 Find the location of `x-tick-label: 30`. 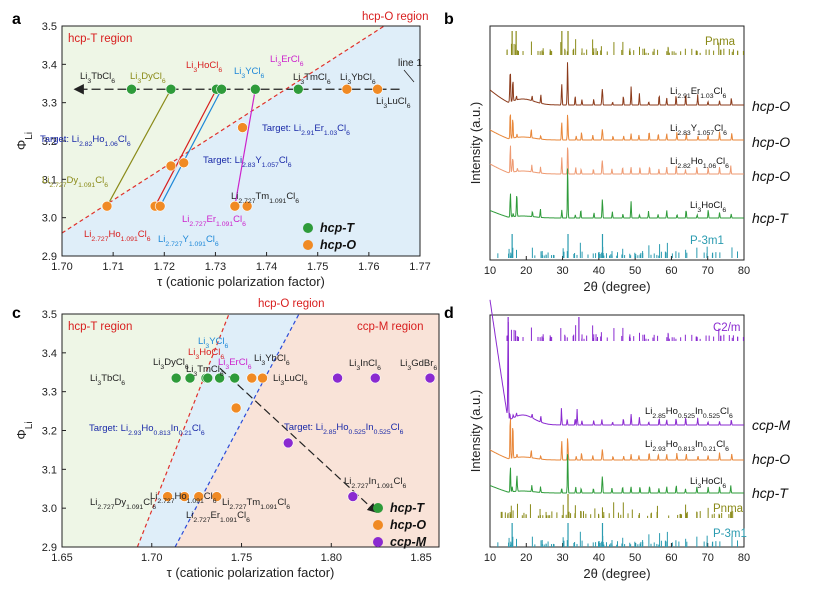

x-tick-label: 30 is located at coordinates (562, 271).